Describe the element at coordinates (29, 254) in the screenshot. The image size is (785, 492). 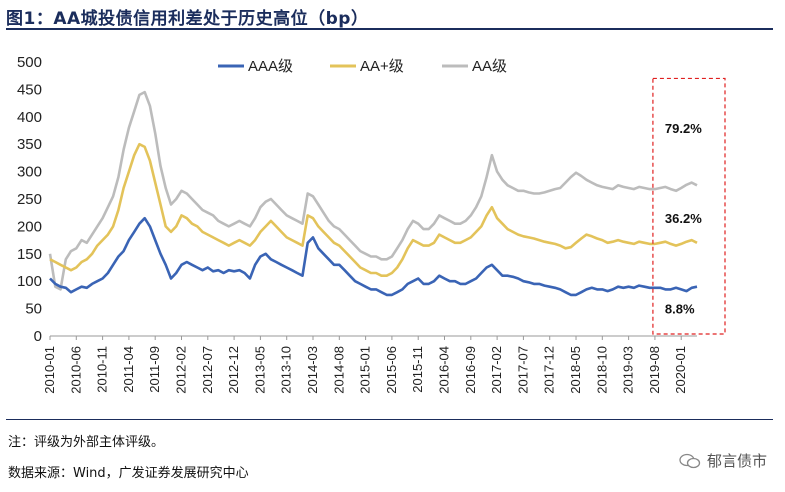
I see `y-tick-label: 150` at that location.